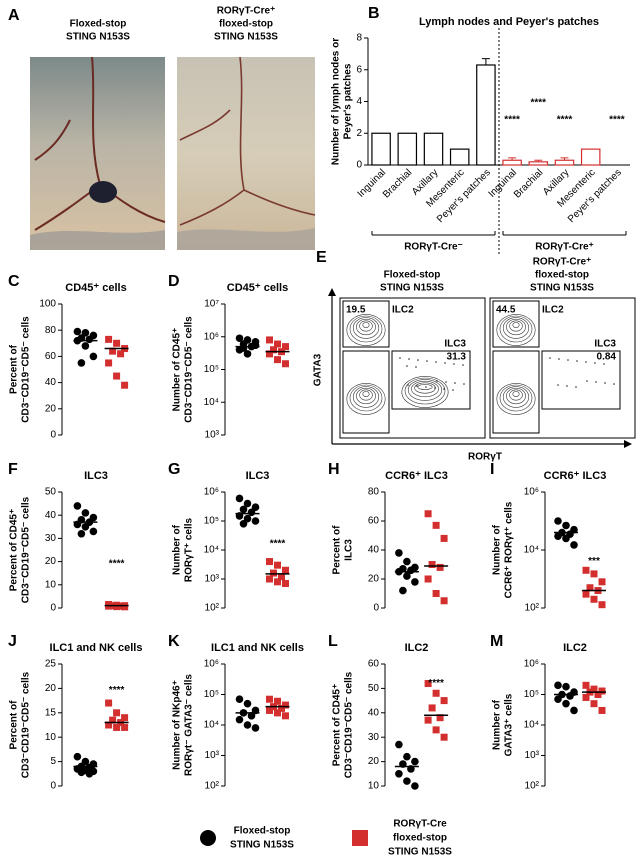 This screenshot has width=639, height=855. Describe the element at coordinates (51, 492) in the screenshot. I see `y-tick-label: 50` at that location.